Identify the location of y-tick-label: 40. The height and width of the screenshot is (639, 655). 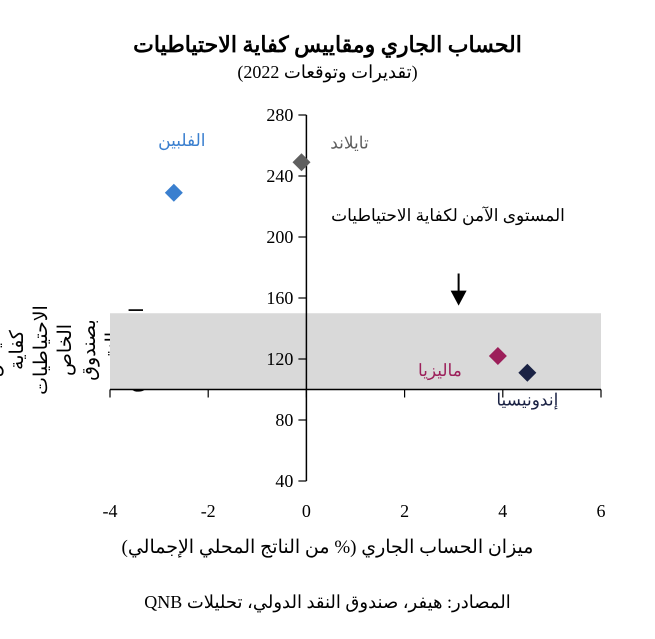
(284, 481).